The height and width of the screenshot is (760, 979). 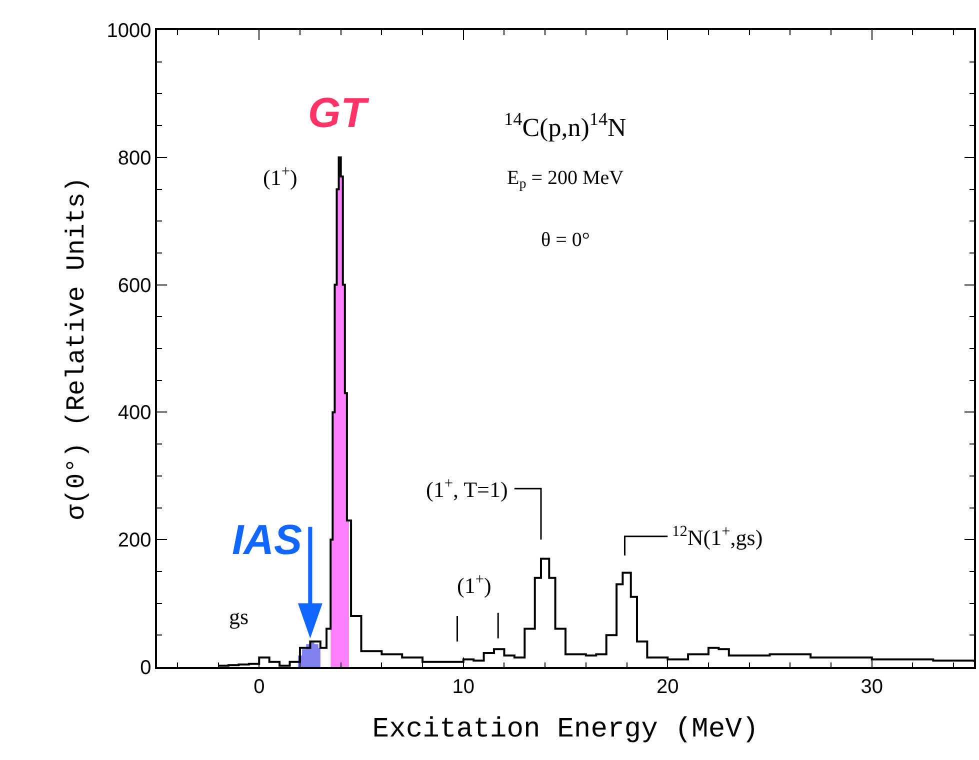 I want to click on y-tick-label: 200, so click(x=135, y=541).